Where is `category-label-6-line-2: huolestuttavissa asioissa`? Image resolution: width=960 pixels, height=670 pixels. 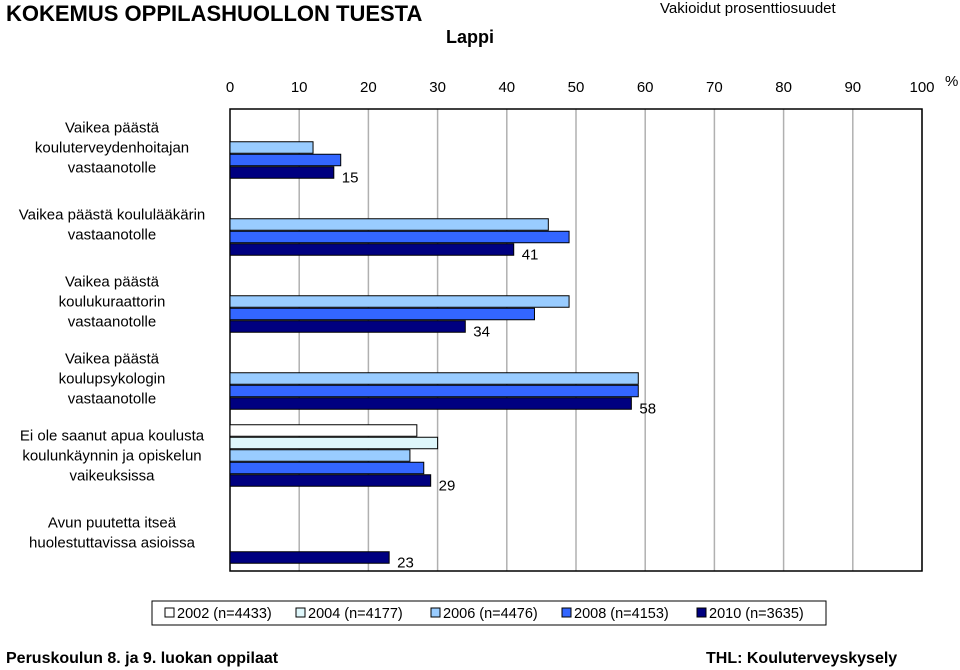 category-label-6-line-2: huolestuttavissa asioissa is located at coordinates (112, 543).